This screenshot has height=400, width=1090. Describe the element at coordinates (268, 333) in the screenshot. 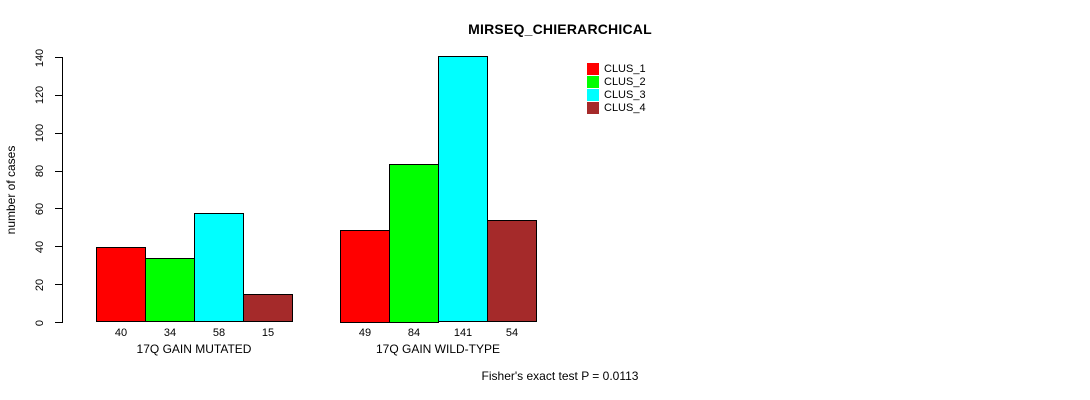

I see `bar-value-label: 15` at that location.